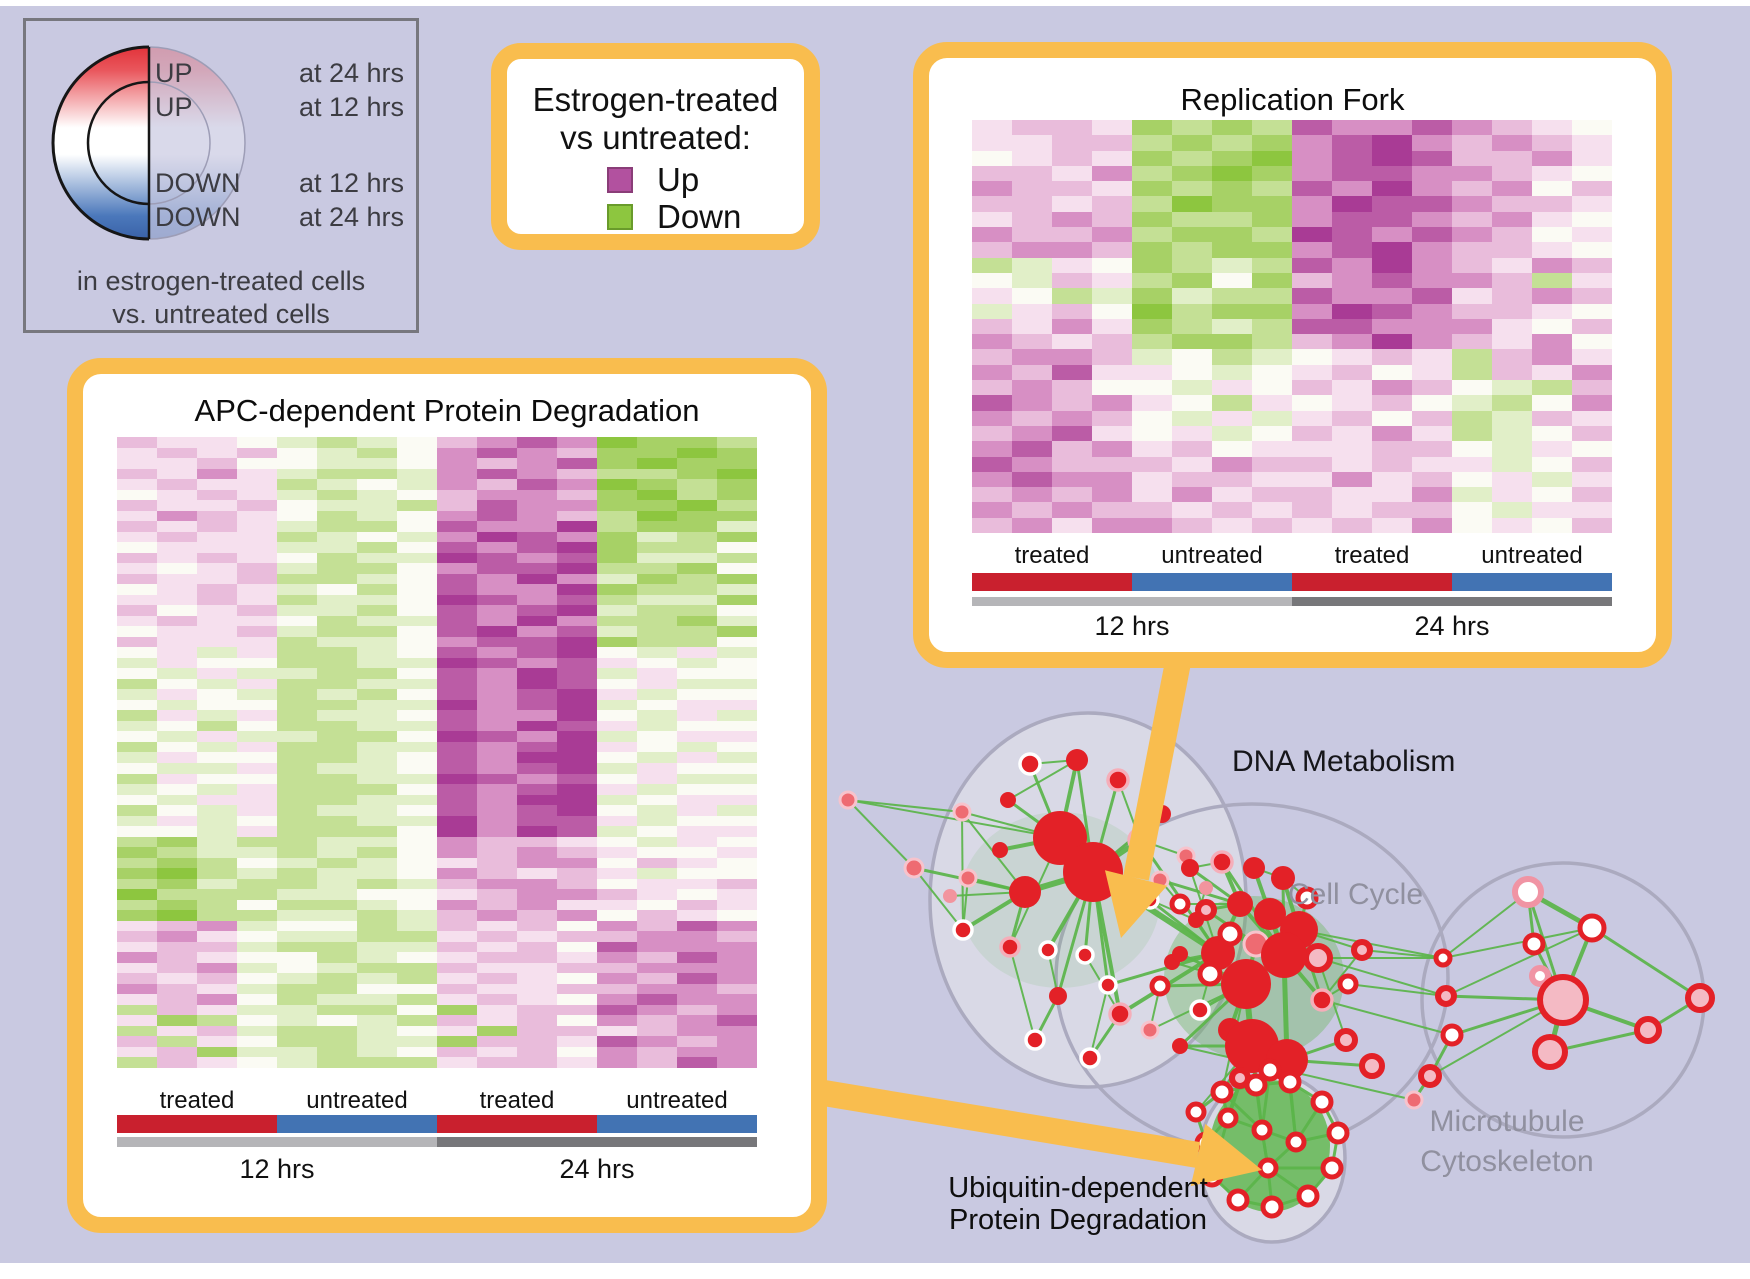  What do you see at coordinates (1507, 1121) in the screenshot?
I see `label-line1: Microtubule` at bounding box center [1507, 1121].